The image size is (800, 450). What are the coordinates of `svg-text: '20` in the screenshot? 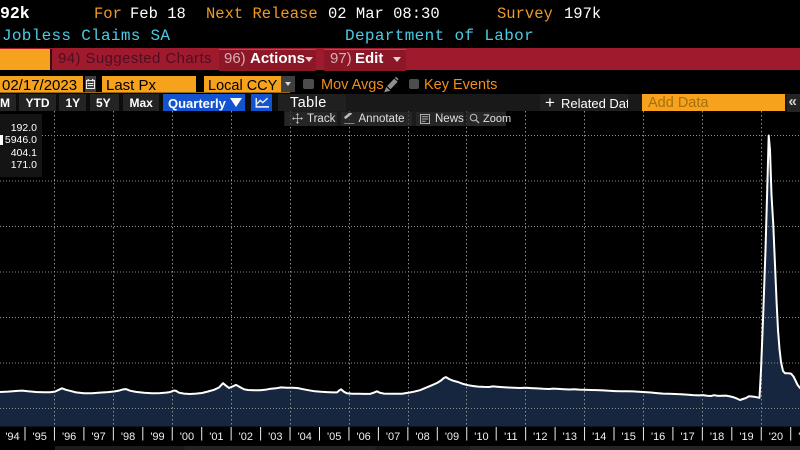 It's located at (776, 437).